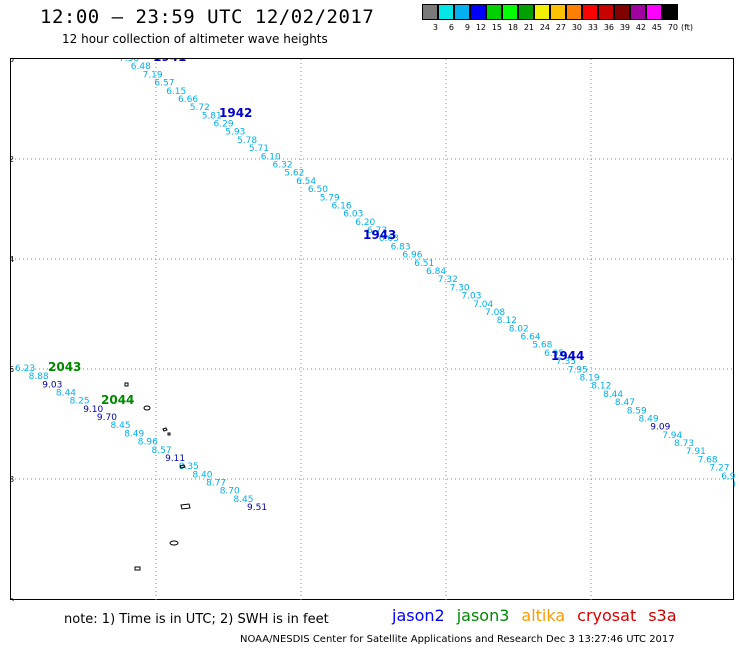  Describe the element at coordinates (25, 369) in the screenshot. I see `swh-value: 6.23` at that location.